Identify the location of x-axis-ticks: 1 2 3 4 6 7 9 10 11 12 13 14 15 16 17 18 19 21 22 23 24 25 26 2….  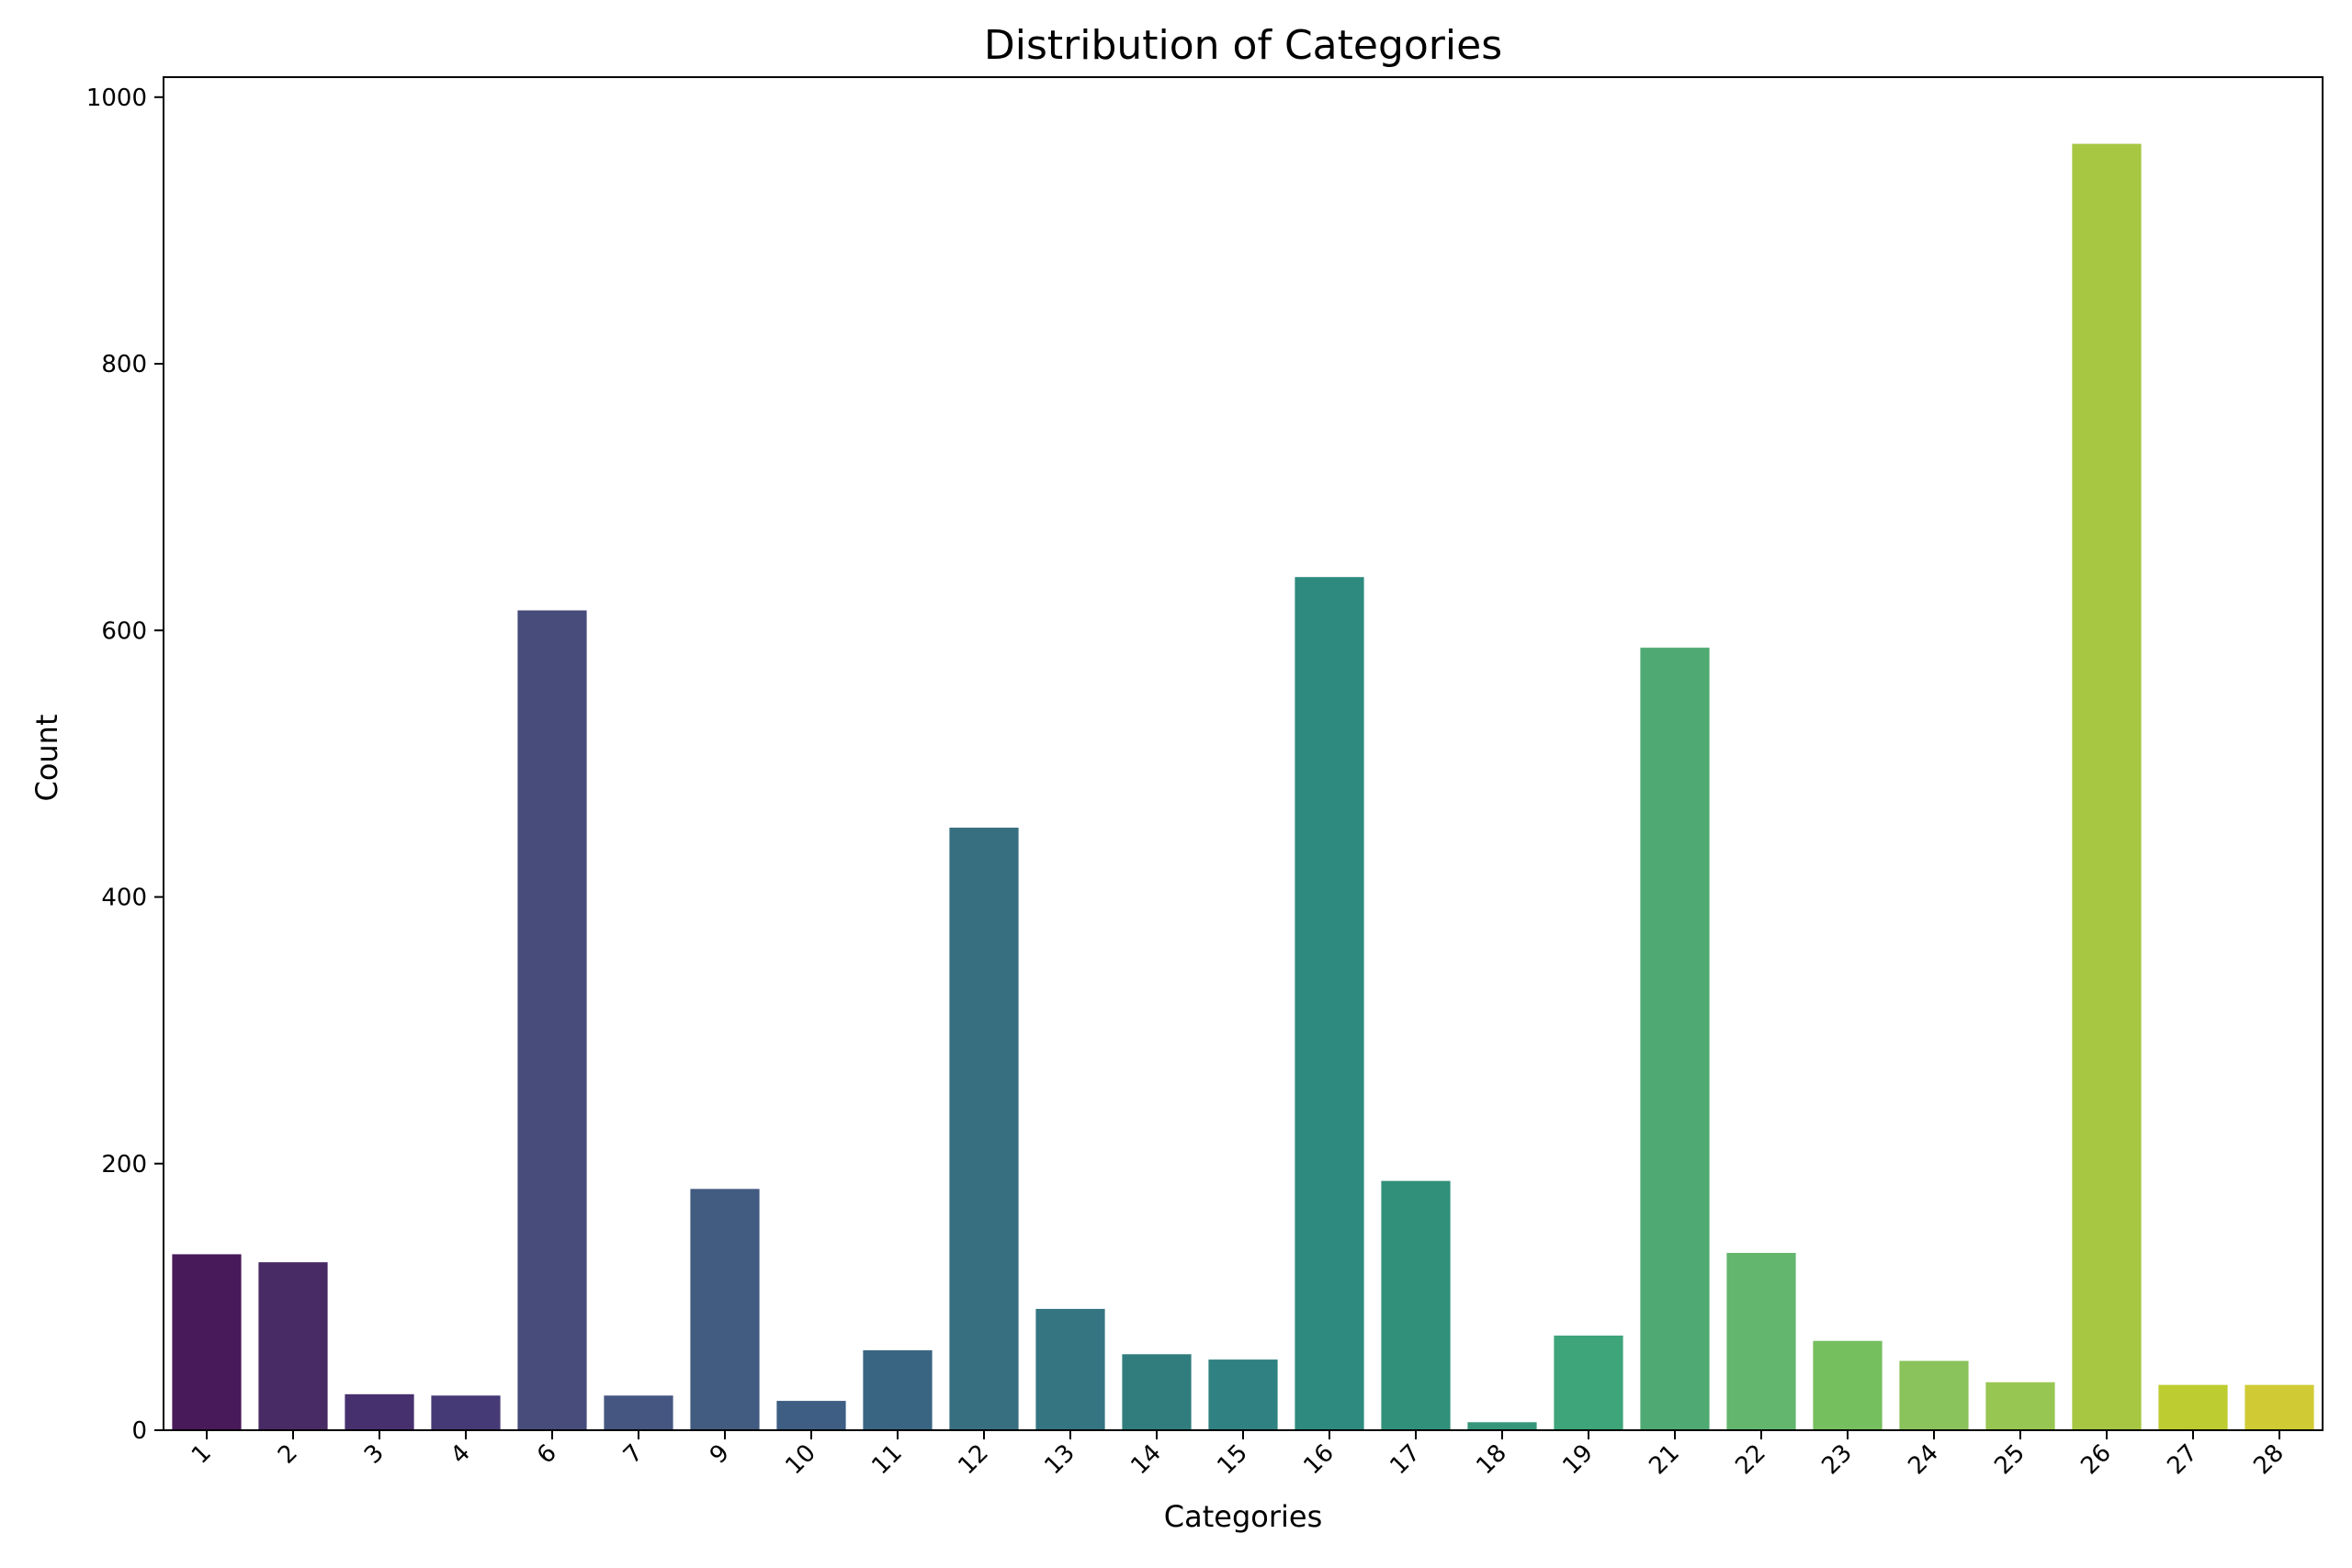
(1239, 1455).